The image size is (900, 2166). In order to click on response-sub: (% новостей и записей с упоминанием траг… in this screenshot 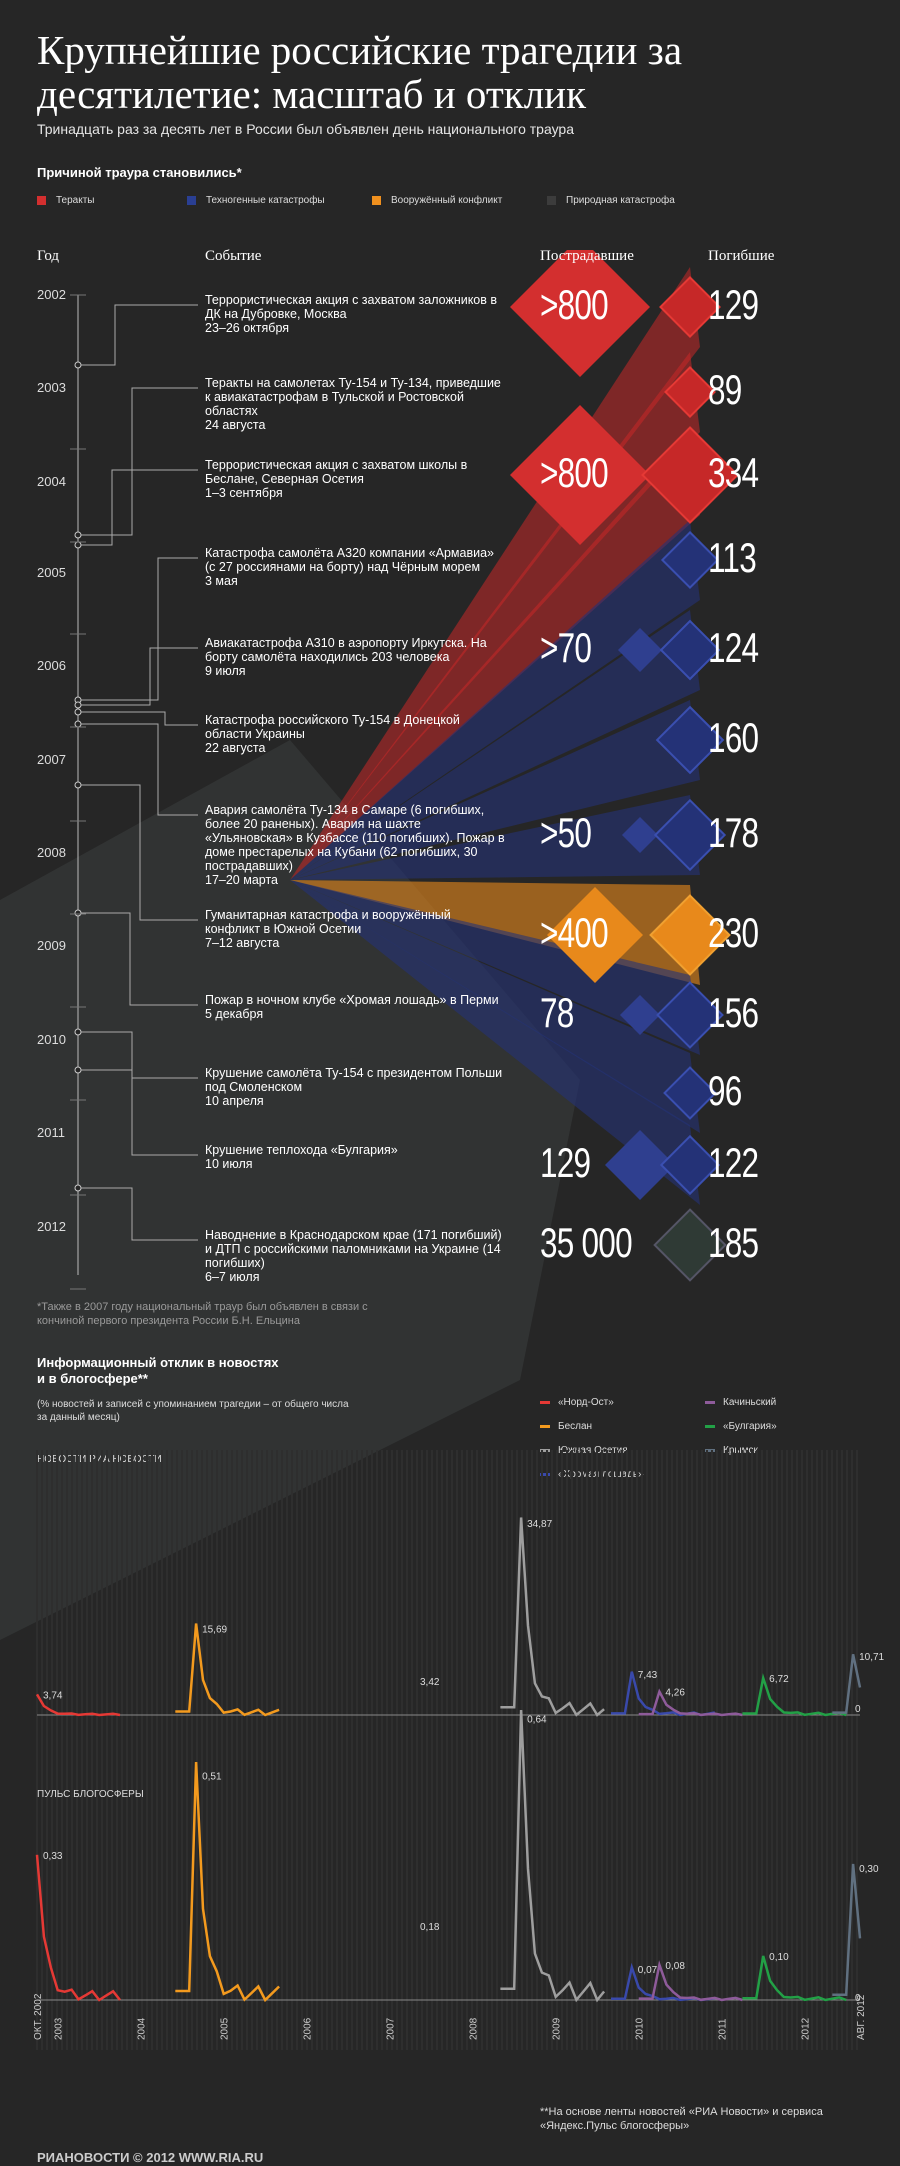, I will do `click(193, 1411)`.